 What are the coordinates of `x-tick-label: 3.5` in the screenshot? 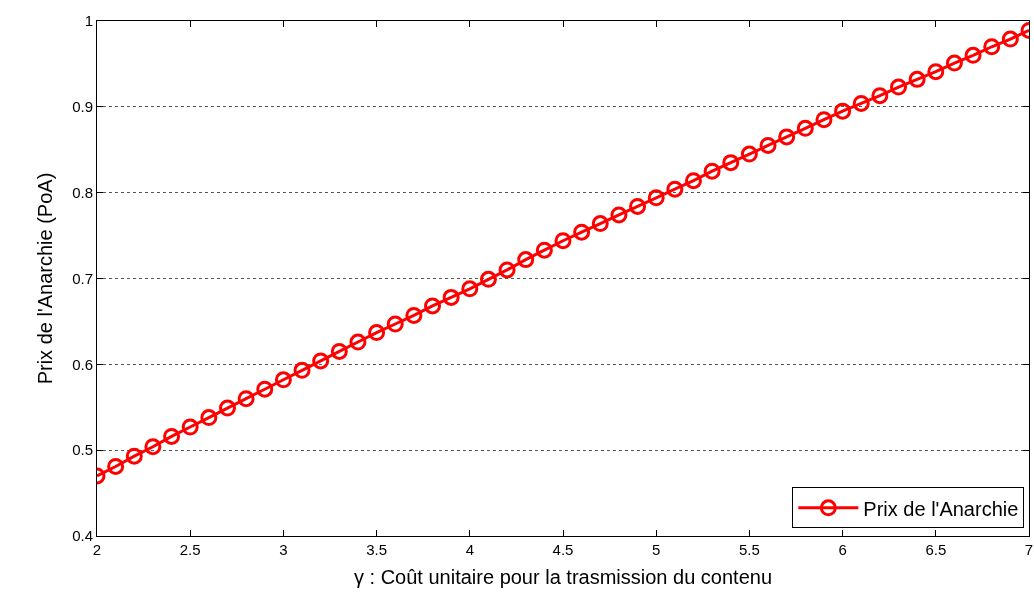 It's located at (377, 549).